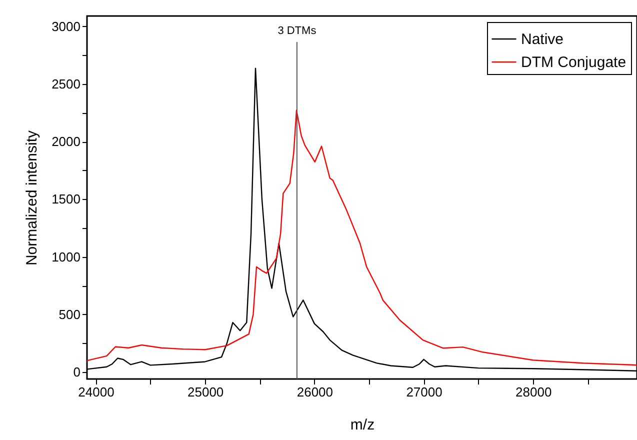 The image size is (637, 440). Describe the element at coordinates (573, 62) in the screenshot. I see `legend-label: DTM Conjugate` at that location.